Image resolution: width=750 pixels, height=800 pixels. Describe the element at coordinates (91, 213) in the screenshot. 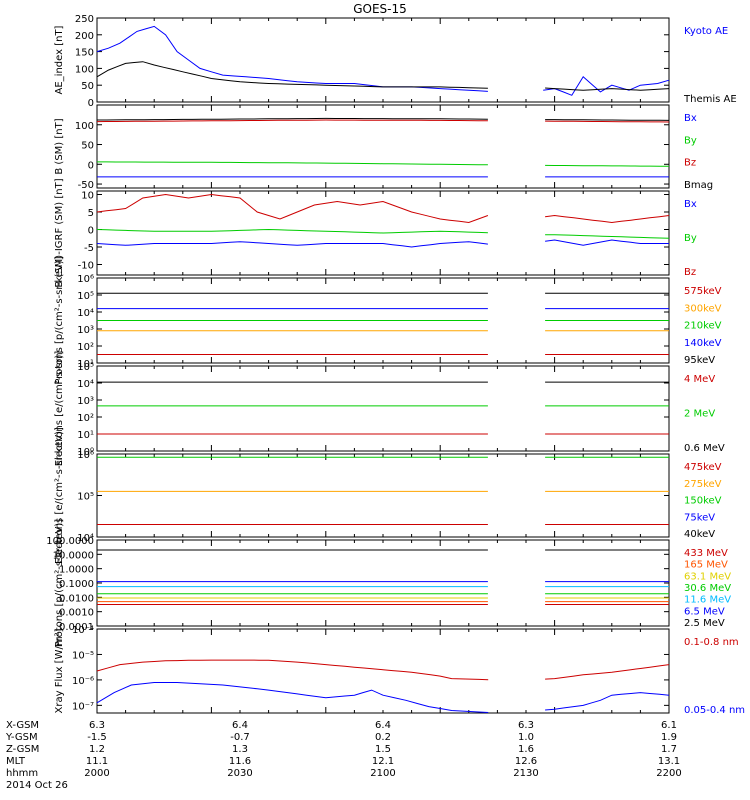

I see `y-tick-label: 5` at that location.